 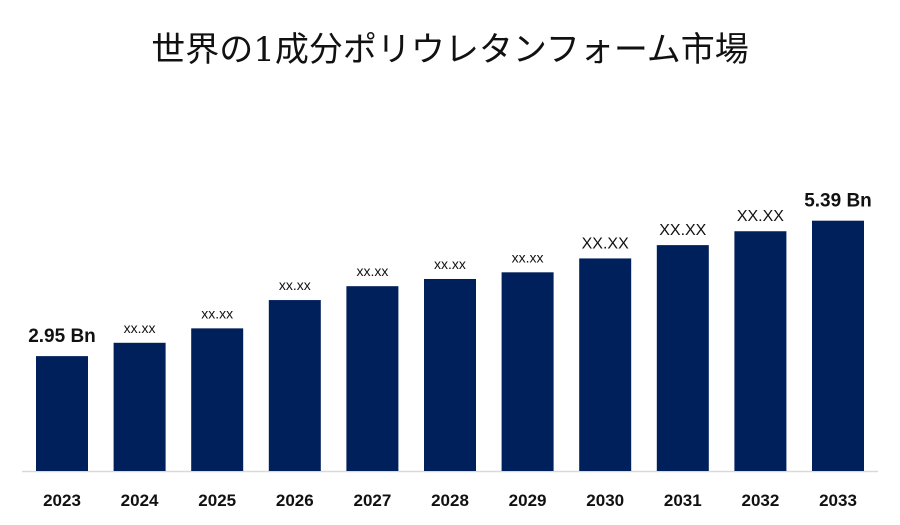 I want to click on data-label-2031: XX.XX, so click(x=682, y=230).